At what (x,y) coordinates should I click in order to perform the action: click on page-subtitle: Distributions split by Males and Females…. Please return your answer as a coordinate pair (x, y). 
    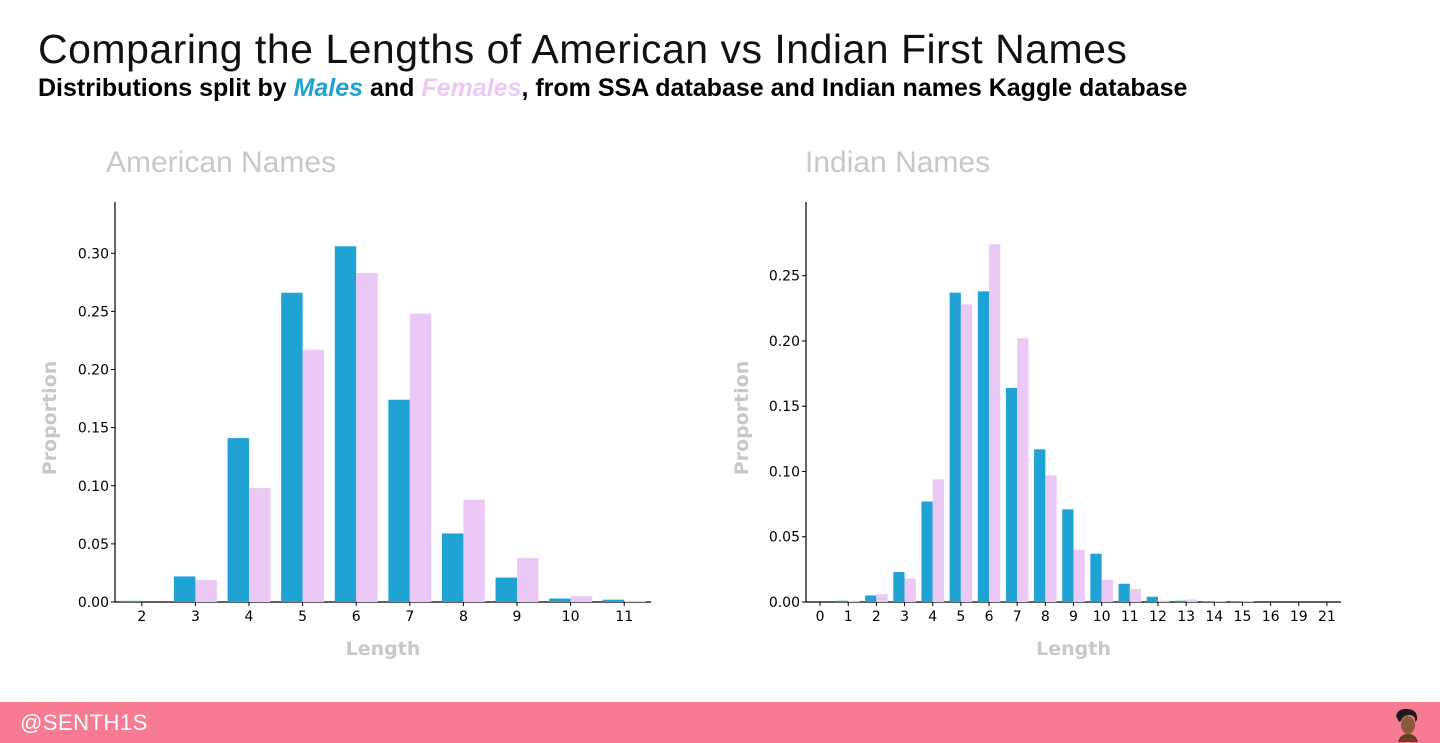
    Looking at the image, I should click on (612, 88).